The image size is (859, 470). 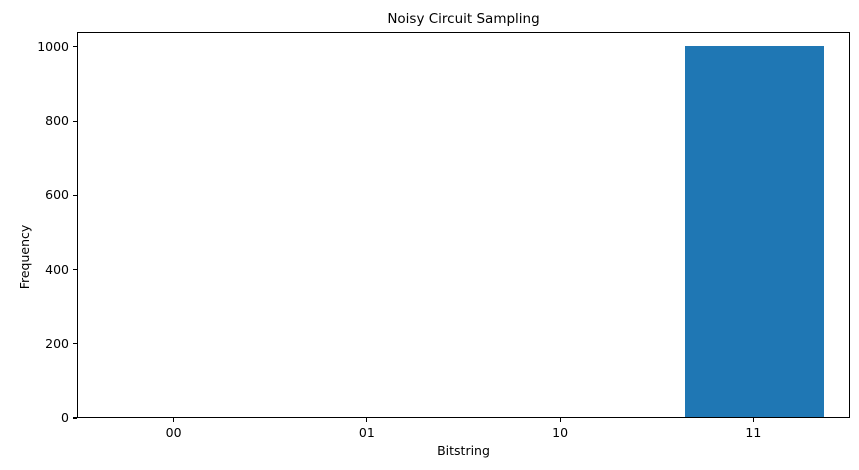 I want to click on y-tick: 1000, so click(x=57, y=47).